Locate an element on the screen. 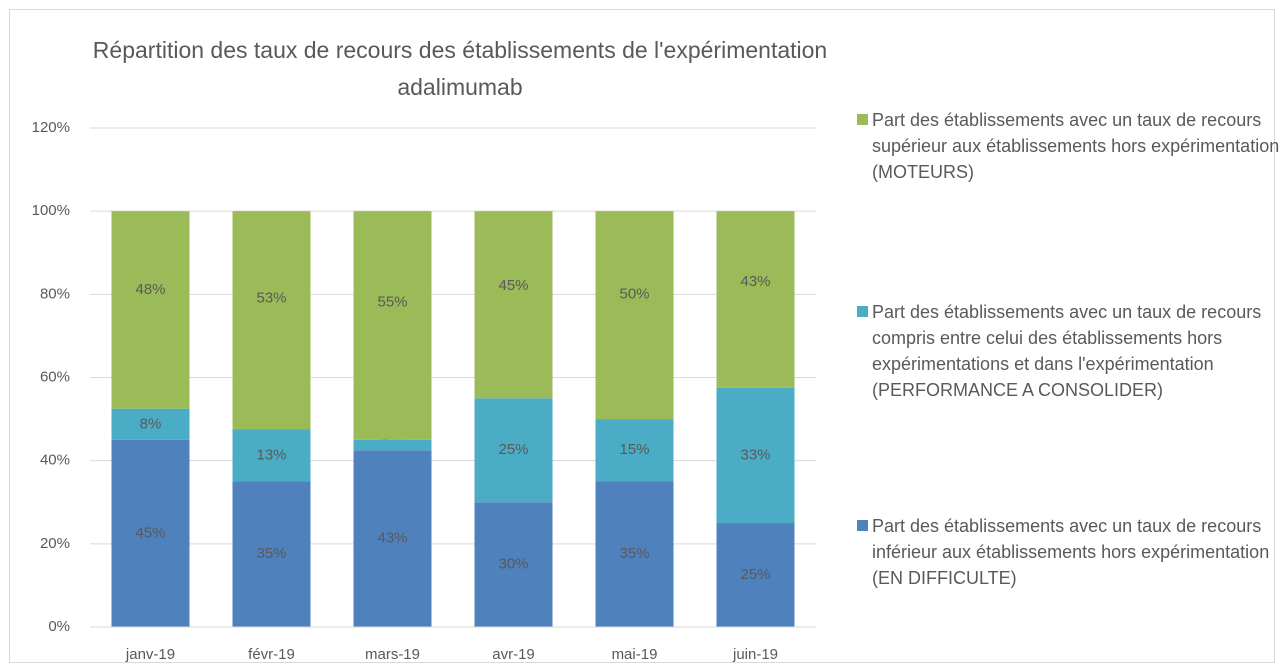  data-label: 53% is located at coordinates (271, 297).